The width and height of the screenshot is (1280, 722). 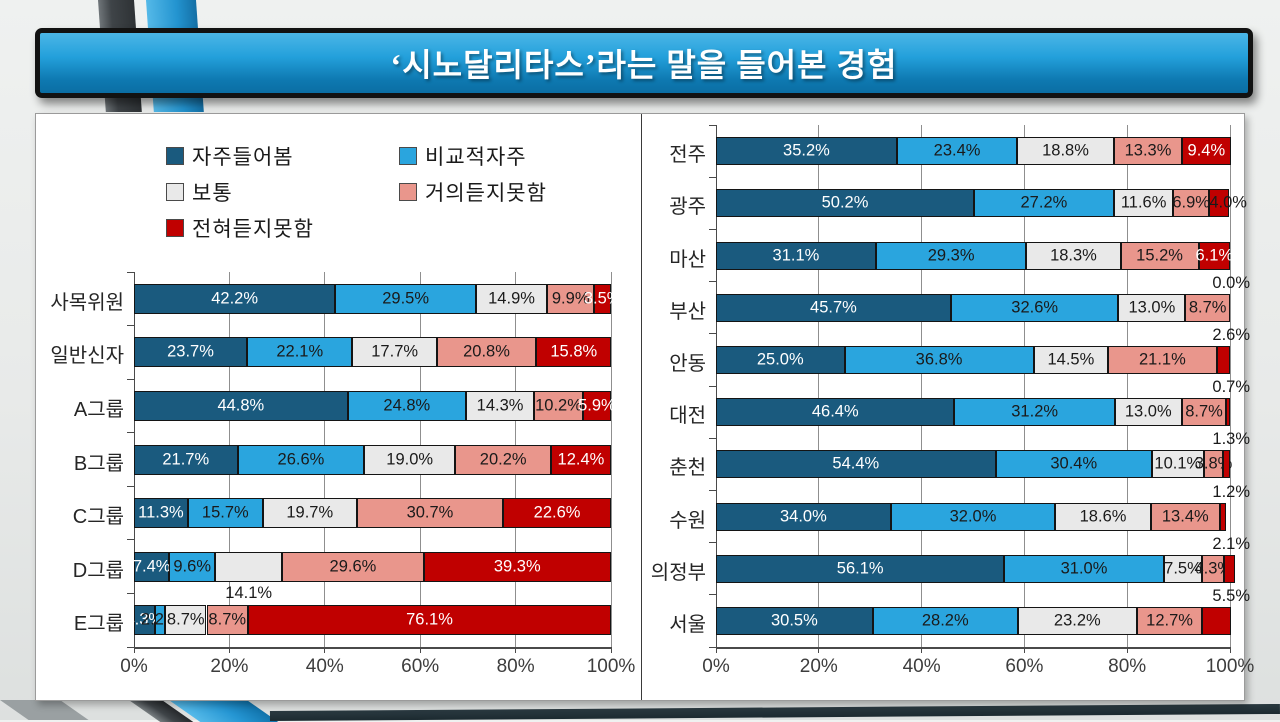 I want to click on bar-value-label: 15.7%, so click(x=225, y=512).